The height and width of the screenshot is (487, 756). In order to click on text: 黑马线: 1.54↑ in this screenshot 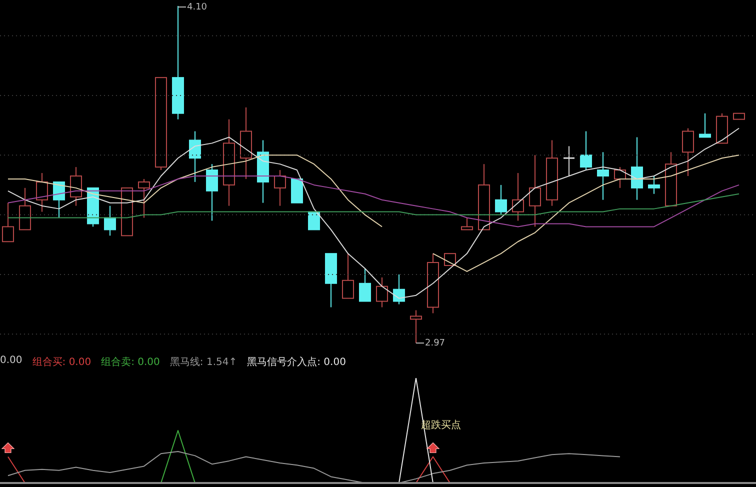, I will do `click(204, 362)`.